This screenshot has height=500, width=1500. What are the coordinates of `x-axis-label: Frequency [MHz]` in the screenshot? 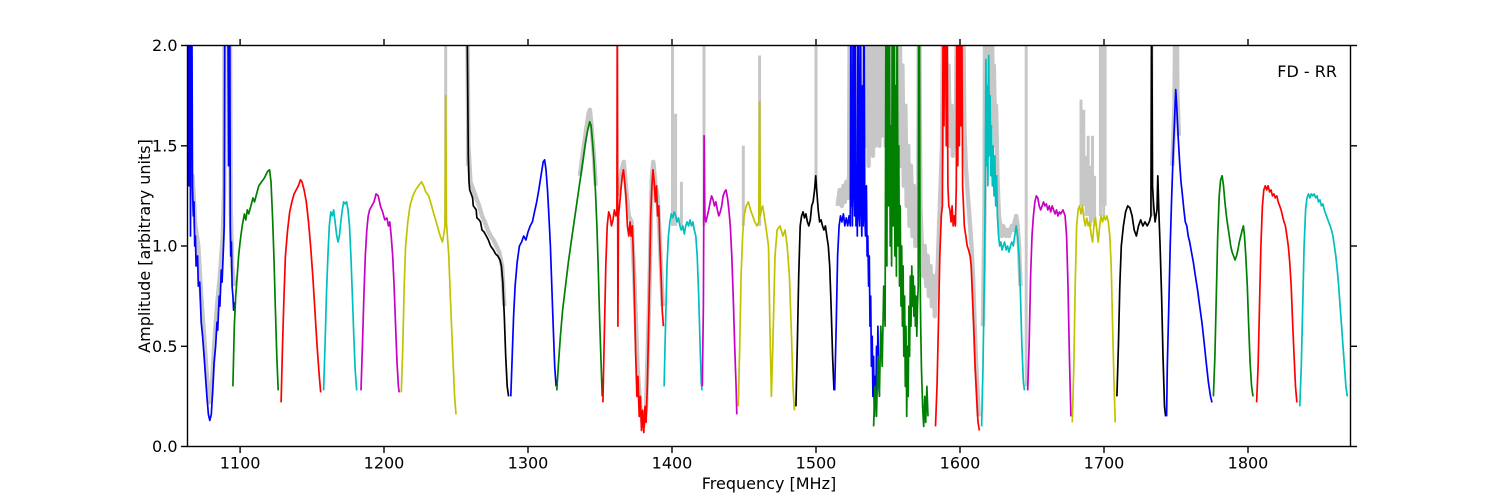 It's located at (769, 483).